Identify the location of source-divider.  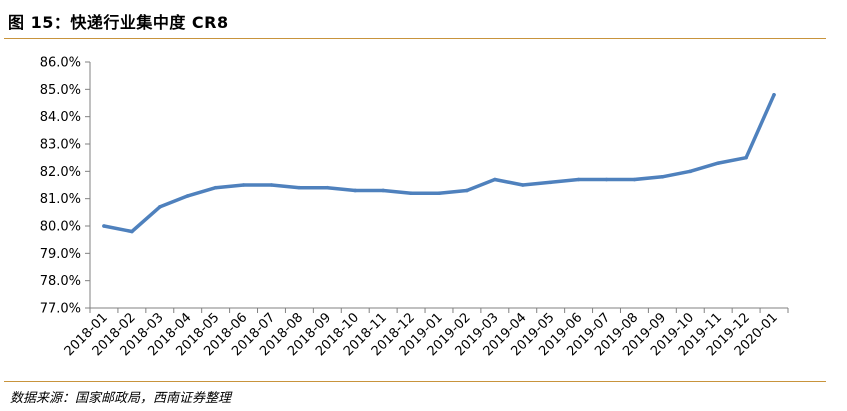
(415, 381).